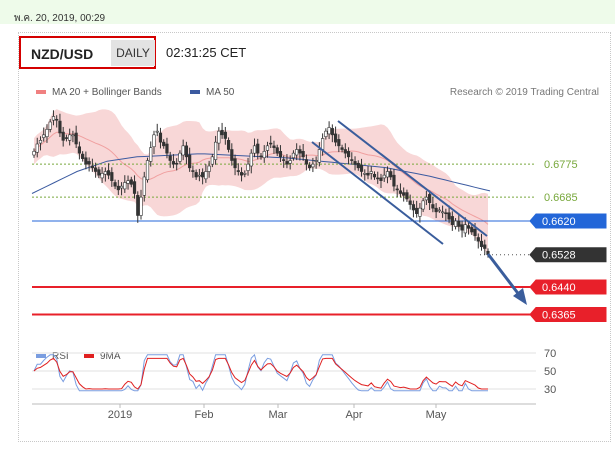  I want to click on ma9-swatch, so click(89, 356).